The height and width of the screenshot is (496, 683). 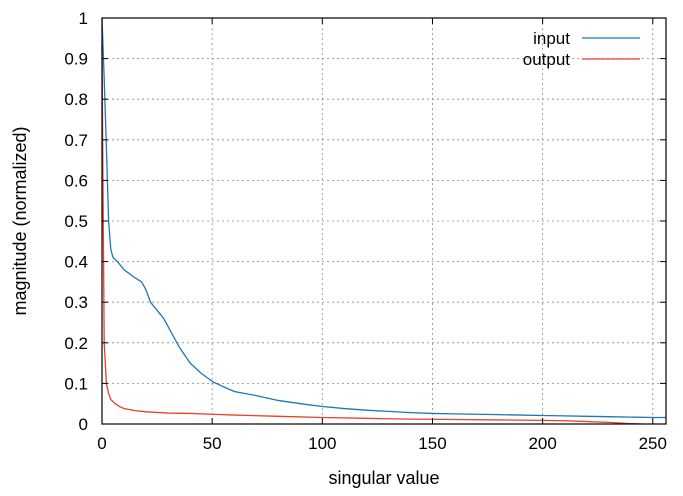 I want to click on x-tick-label: 100, so click(x=322, y=443).